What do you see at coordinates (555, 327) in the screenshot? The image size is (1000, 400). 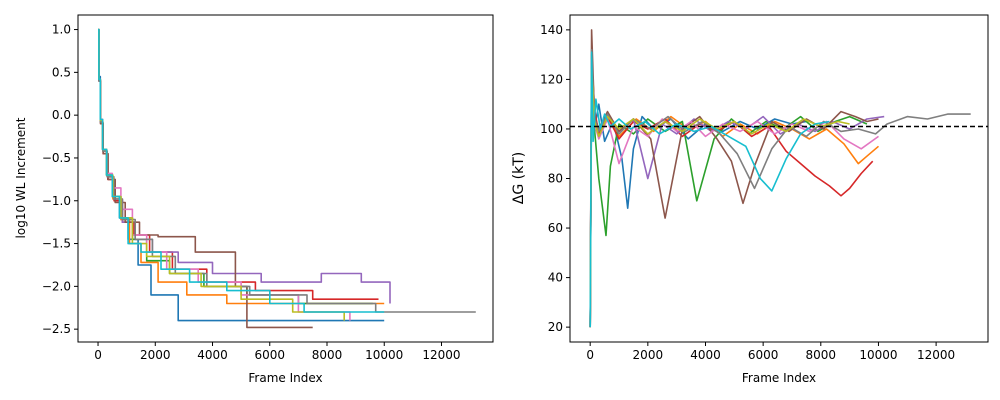 I see `y-tick-label: 20` at bounding box center [555, 327].